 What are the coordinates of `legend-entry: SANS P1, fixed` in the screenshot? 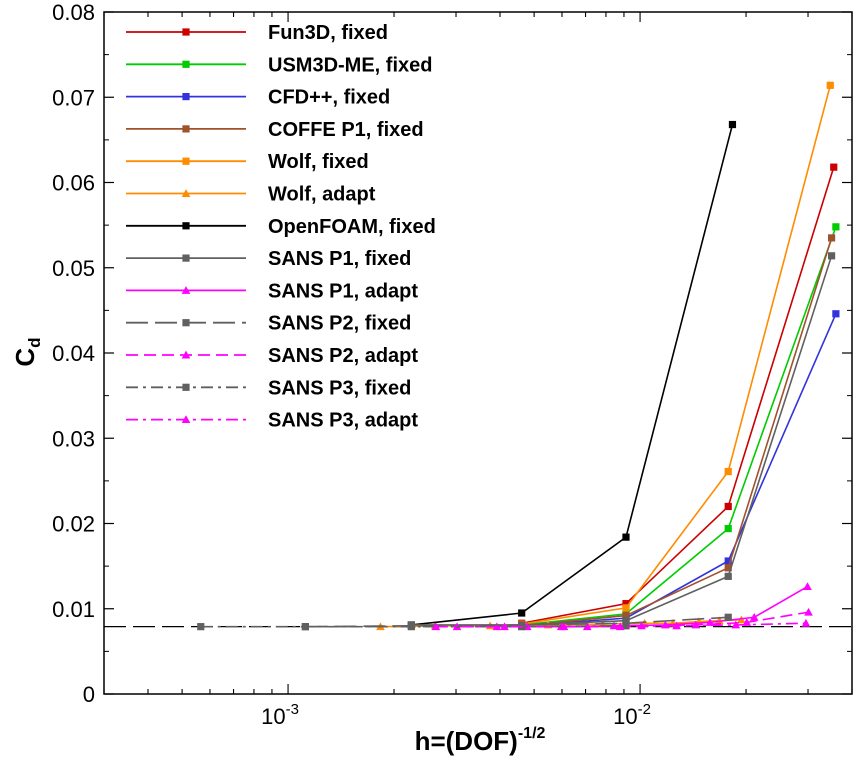 It's located at (268, 259).